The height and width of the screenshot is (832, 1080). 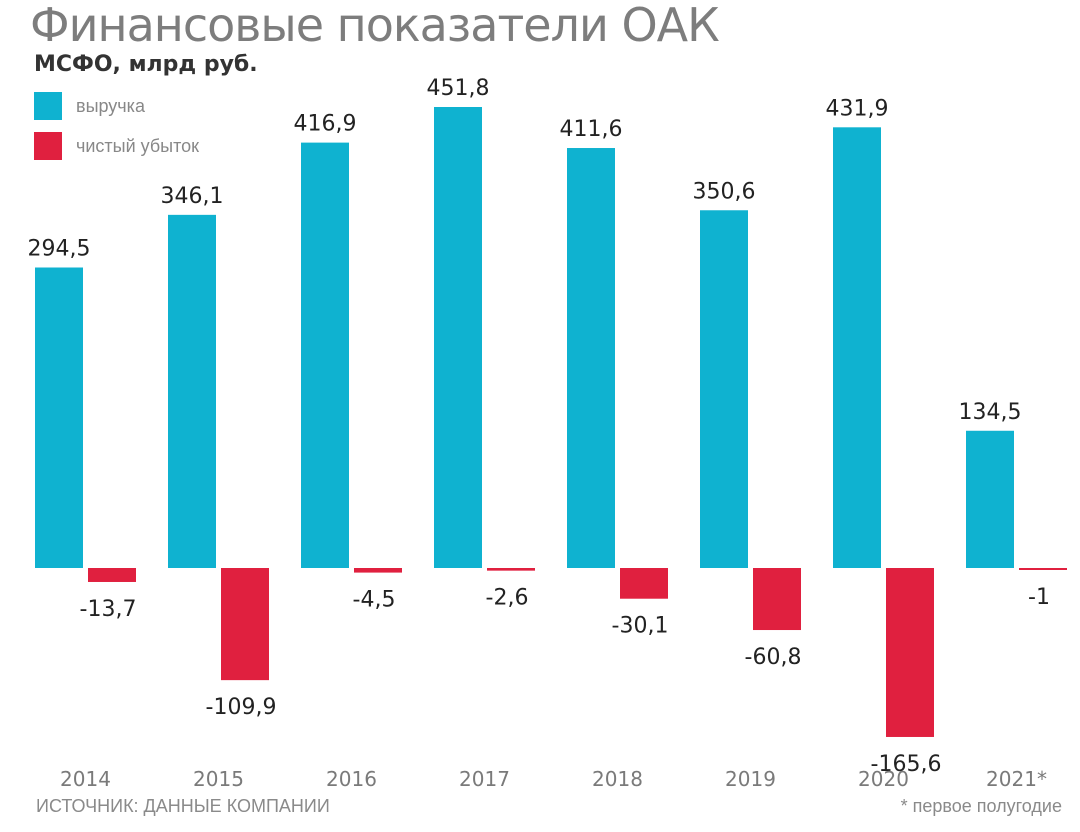 What do you see at coordinates (108, 609) in the screenshot?
I see `net-loss-value-label: -13,7` at bounding box center [108, 609].